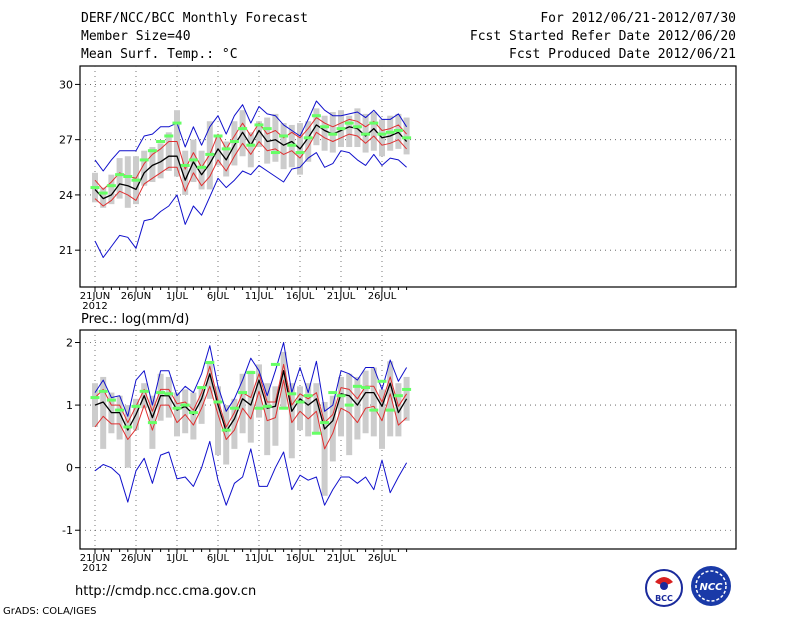 This screenshot has height=618, width=800. I want to click on bcc-logo-text: BCC, so click(664, 598).